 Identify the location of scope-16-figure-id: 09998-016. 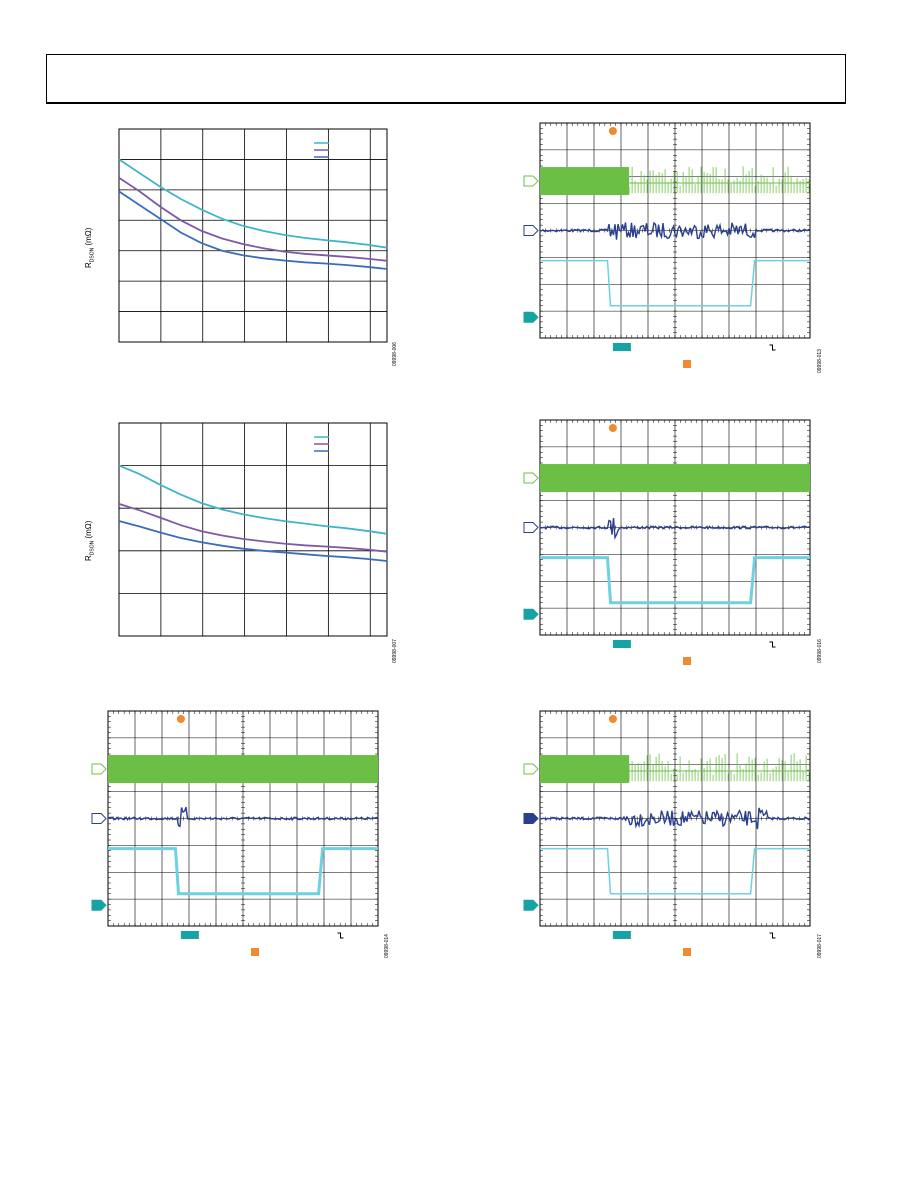
(820, 651).